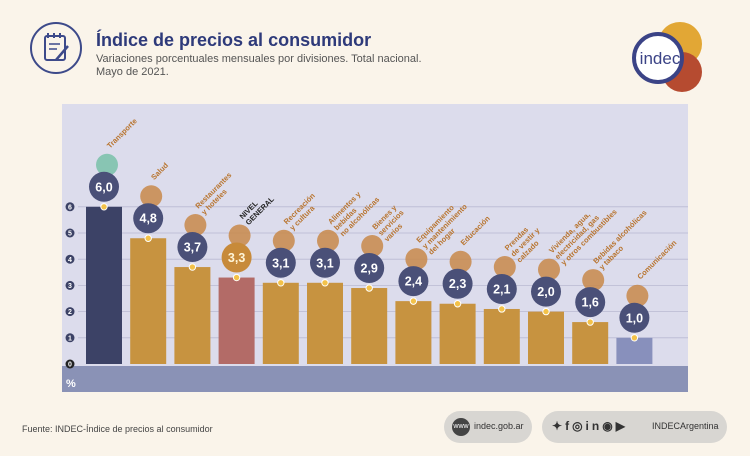  I want to click on linkedin-icon: in, so click(594, 426).